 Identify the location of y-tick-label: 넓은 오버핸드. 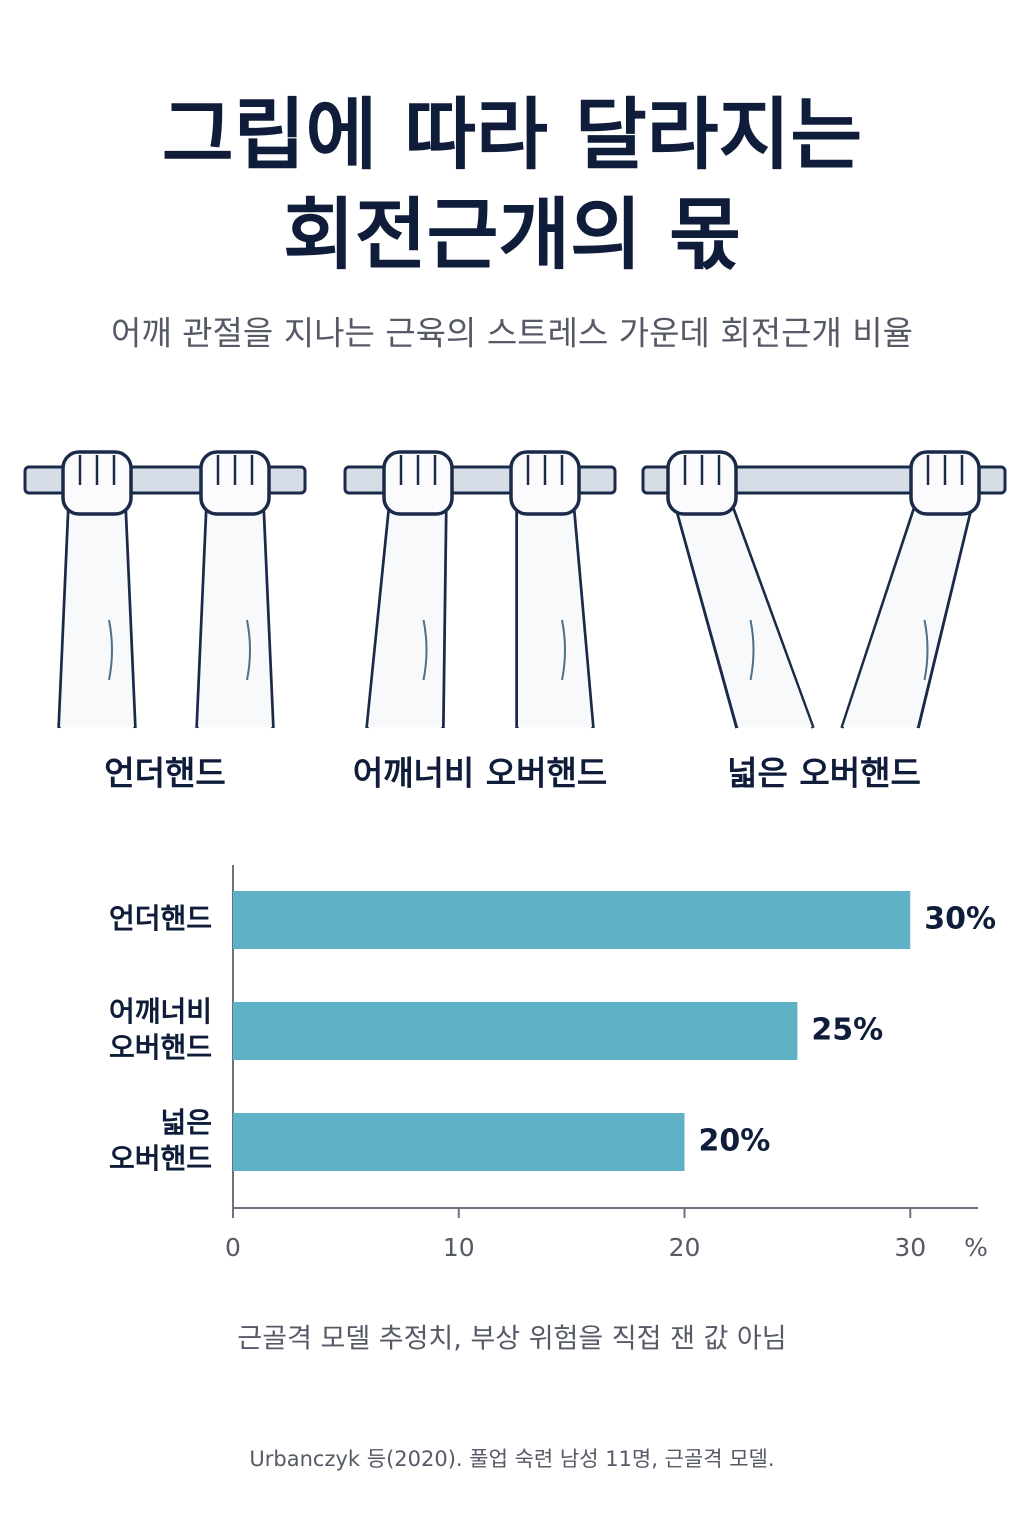
(160, 1140).